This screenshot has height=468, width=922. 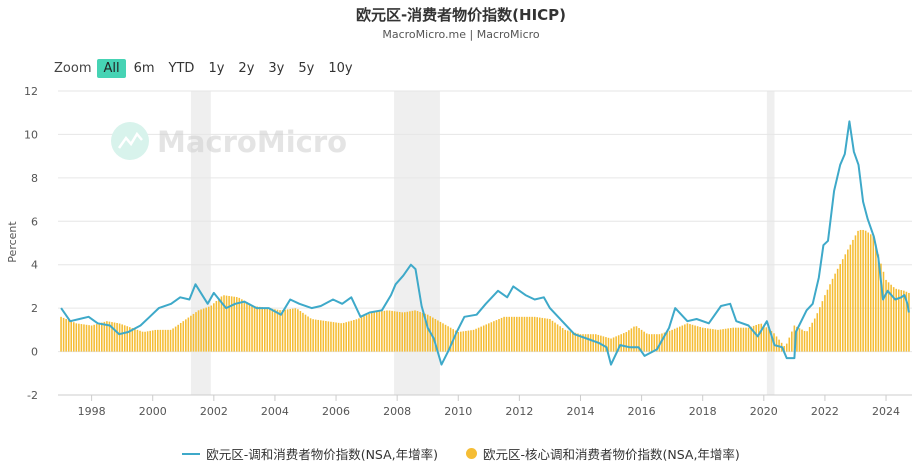 I want to click on zoom-5y-button: 5y, so click(x=306, y=68).